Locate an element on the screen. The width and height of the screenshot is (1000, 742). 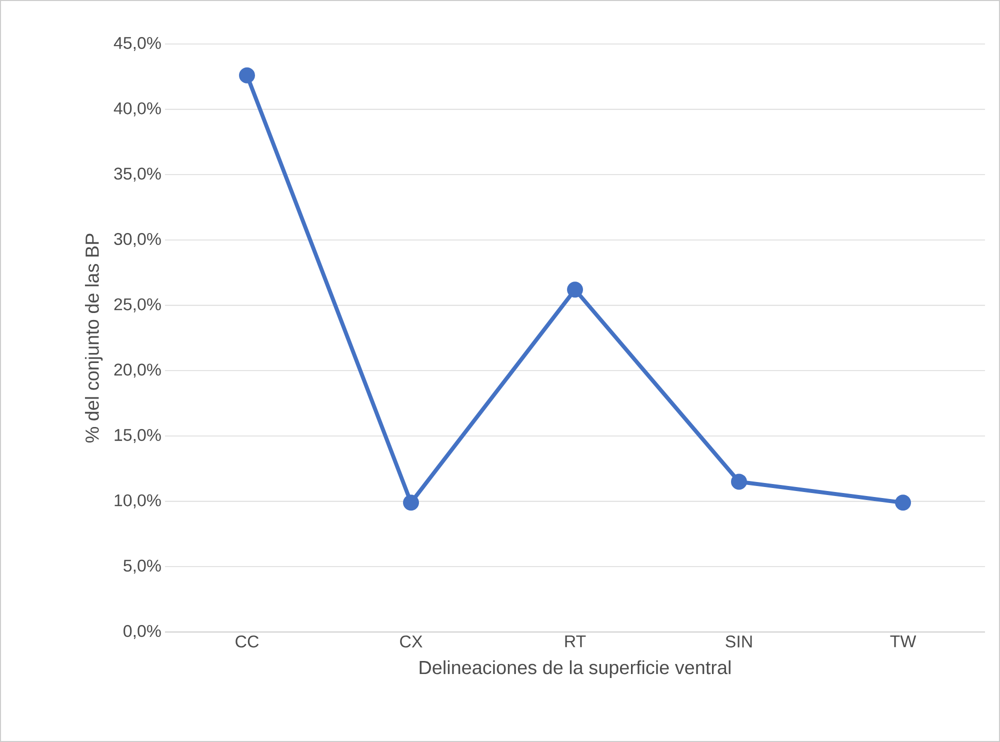
x-axis-title: Delineaciones de la superficie ventral is located at coordinates (575, 669).